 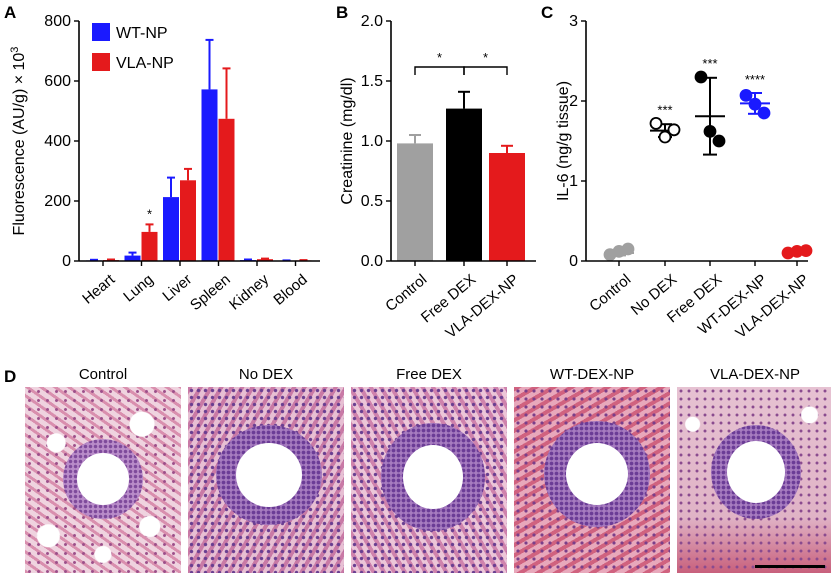 What do you see at coordinates (610, 293) in the screenshot?
I see `panel-c-x-tick-label: Control` at bounding box center [610, 293].